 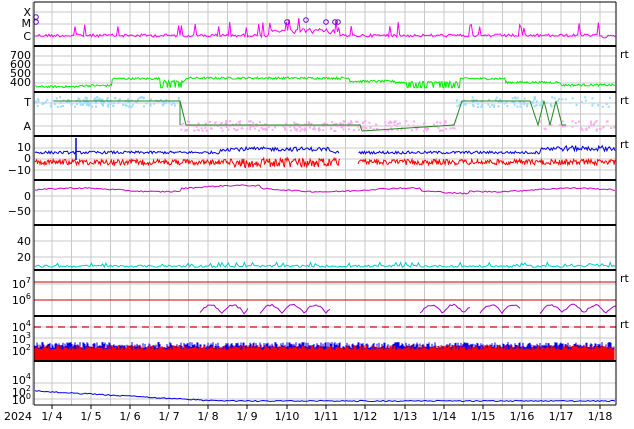 I want to click on x-tick-label: 1/ 5, so click(x=90, y=416).